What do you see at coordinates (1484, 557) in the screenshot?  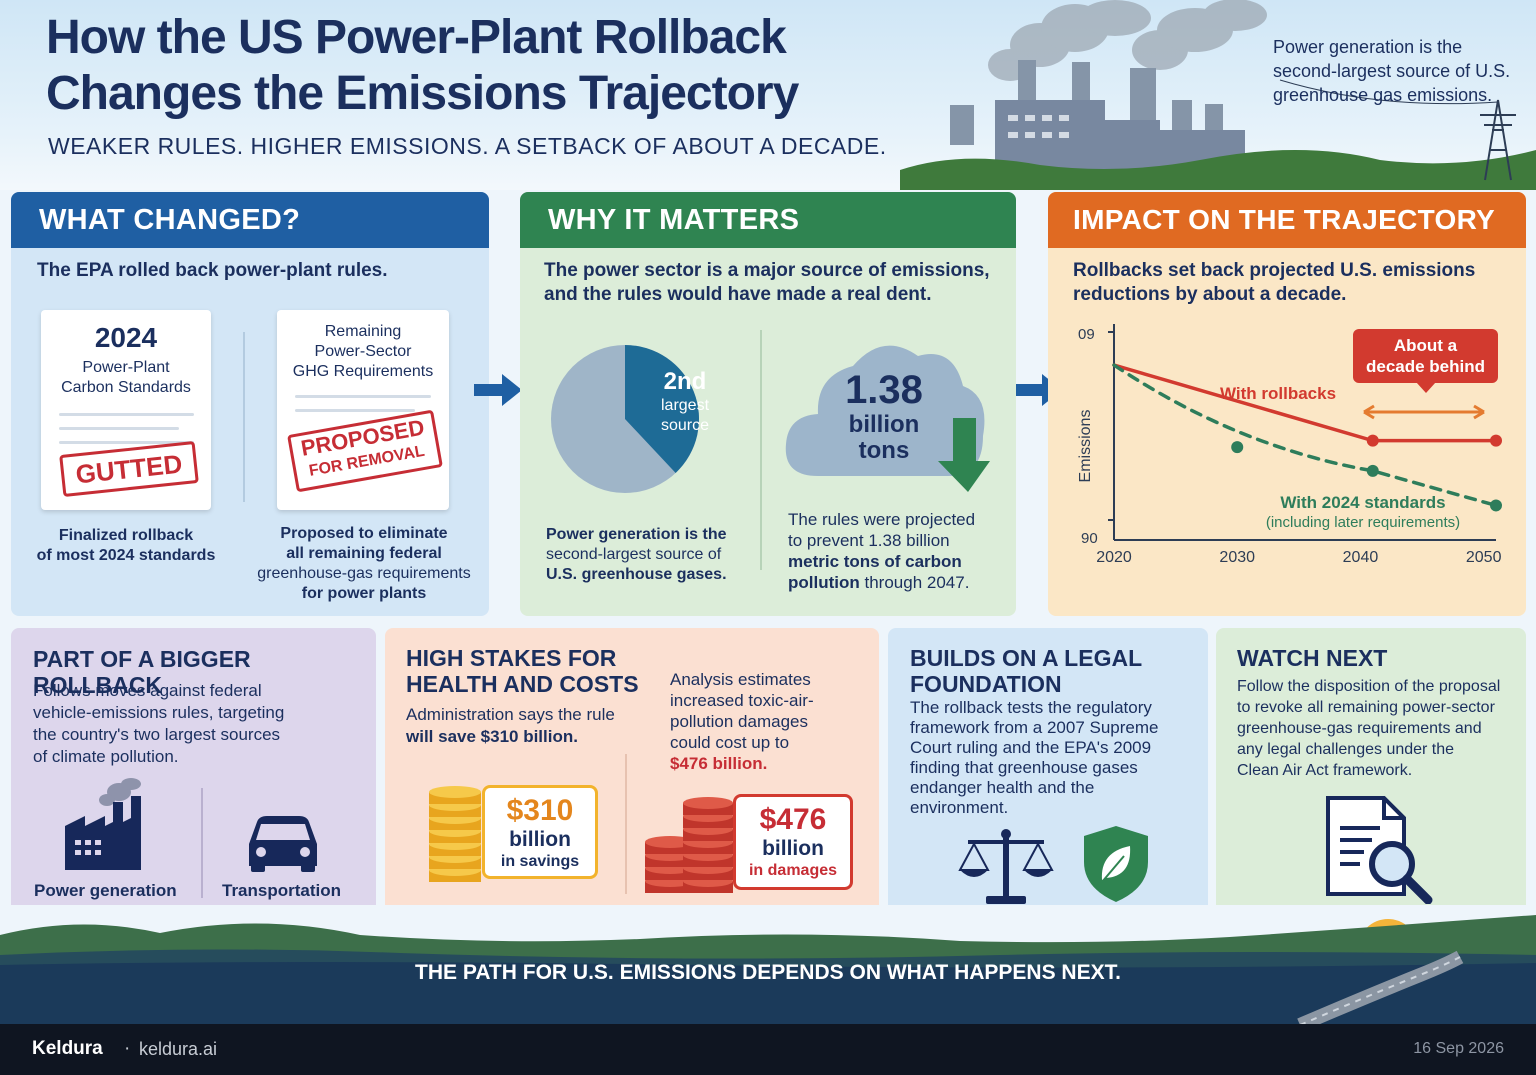 I see `x-tick-label: 2050` at bounding box center [1484, 557].